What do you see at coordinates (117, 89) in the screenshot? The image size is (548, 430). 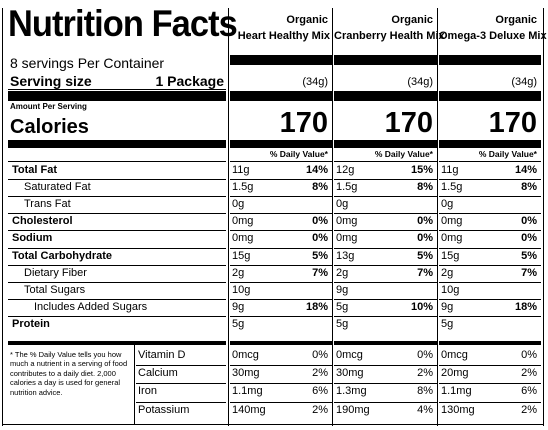 I see `serving-size-underline` at bounding box center [117, 89].